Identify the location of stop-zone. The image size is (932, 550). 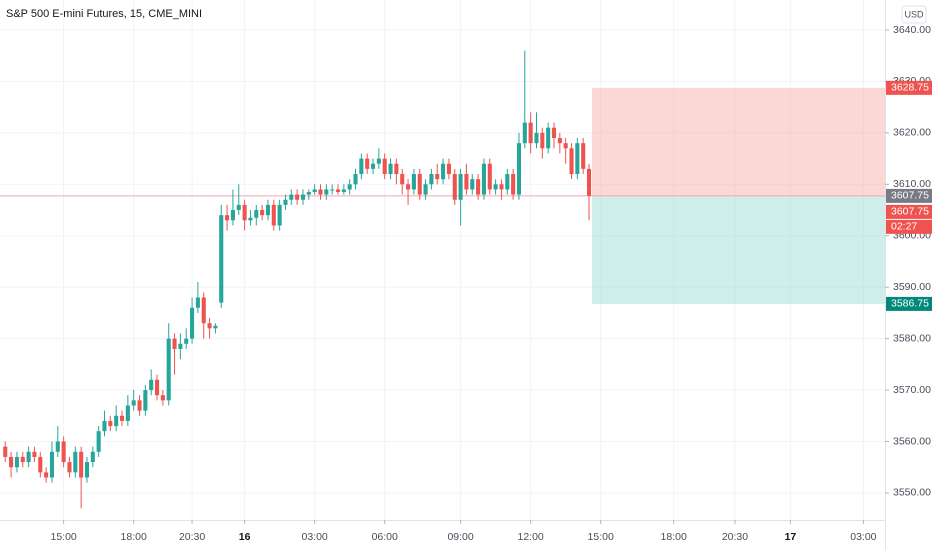
(738, 141).